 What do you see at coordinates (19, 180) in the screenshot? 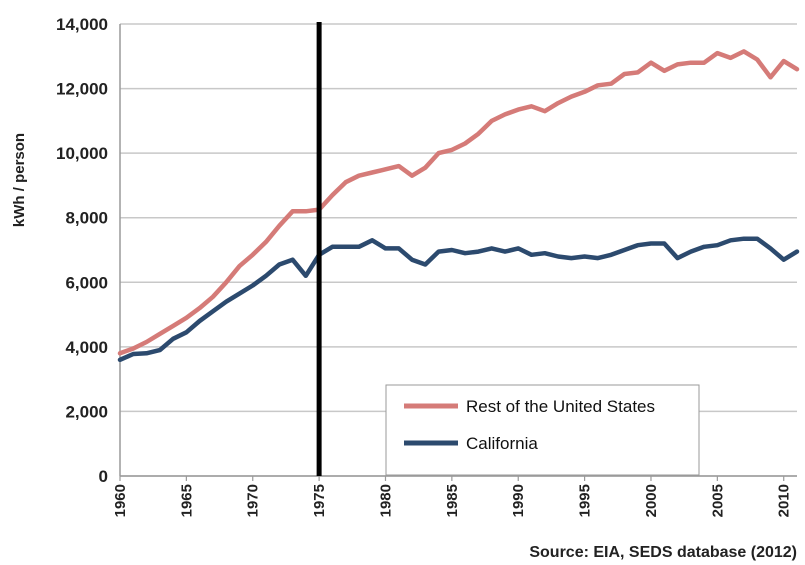
I see `y-axis-label: kWh / person` at bounding box center [19, 180].